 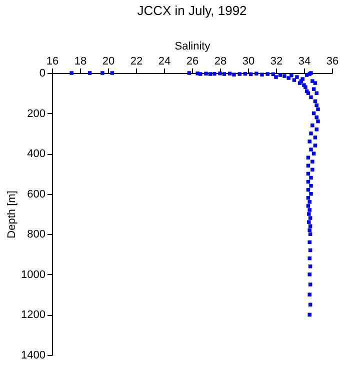 What do you see at coordinates (248, 62) in the screenshot?
I see `x-tick-label: 30` at bounding box center [248, 62].